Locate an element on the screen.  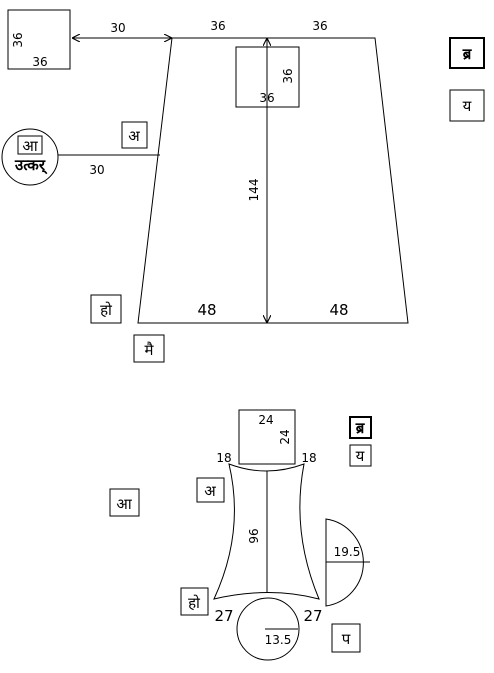
bottom-square is located at coordinates (267, 437).